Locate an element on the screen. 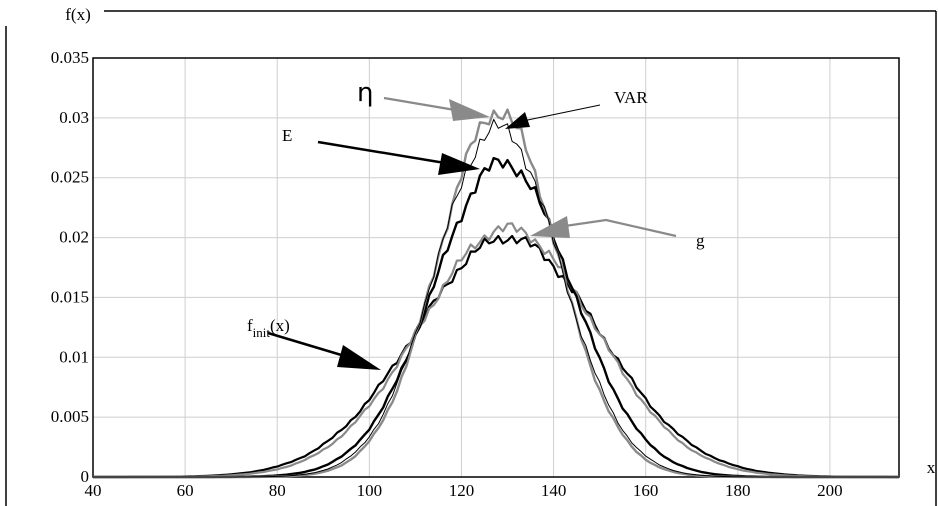 This screenshot has width=938, height=506. annotation-var: VAR is located at coordinates (631, 97).